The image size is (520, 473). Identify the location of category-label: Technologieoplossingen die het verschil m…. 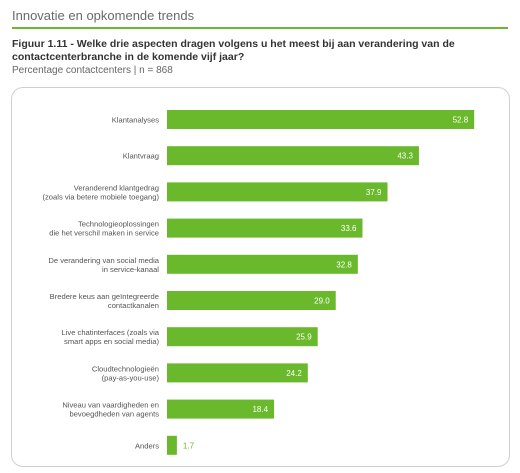
(104, 229).